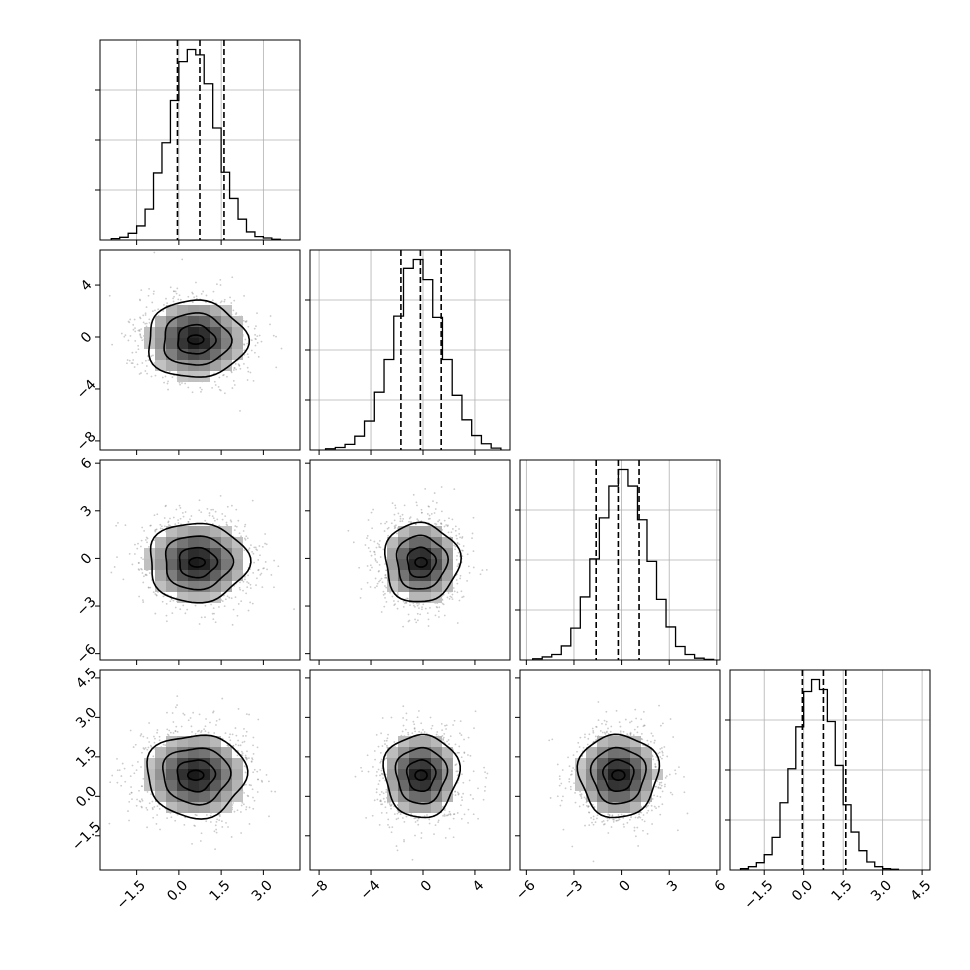  Describe the element at coordinates (830, 791) in the screenshot. I see `histogram-panel-4: −1.5 0.0 1.5 3.0 4.5` at that location.